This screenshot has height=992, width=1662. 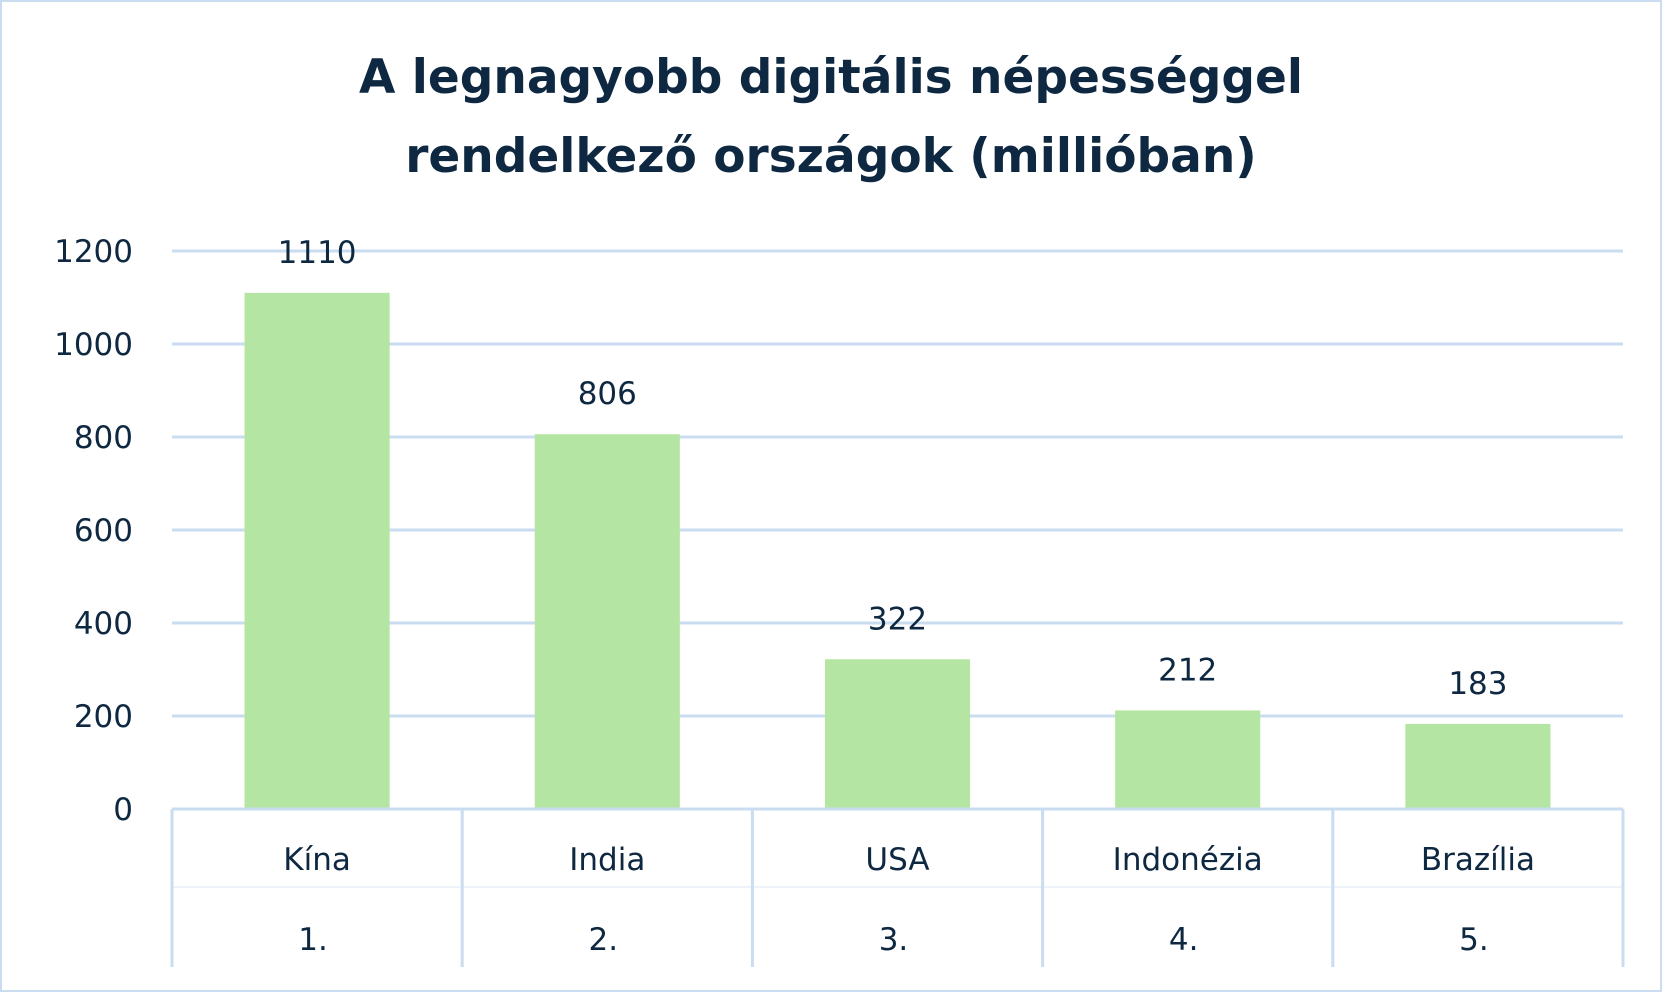 What do you see at coordinates (831, 156) in the screenshot?
I see `chart-title-line-2: rendelkező országok (millióban)` at bounding box center [831, 156].